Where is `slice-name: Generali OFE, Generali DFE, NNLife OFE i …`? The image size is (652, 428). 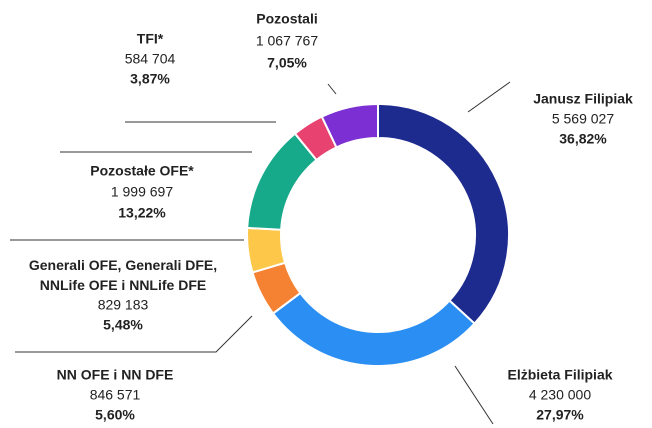
slice-name: Generali OFE, Generali DFE, NNLife OFE i … is located at coordinates (123, 275).